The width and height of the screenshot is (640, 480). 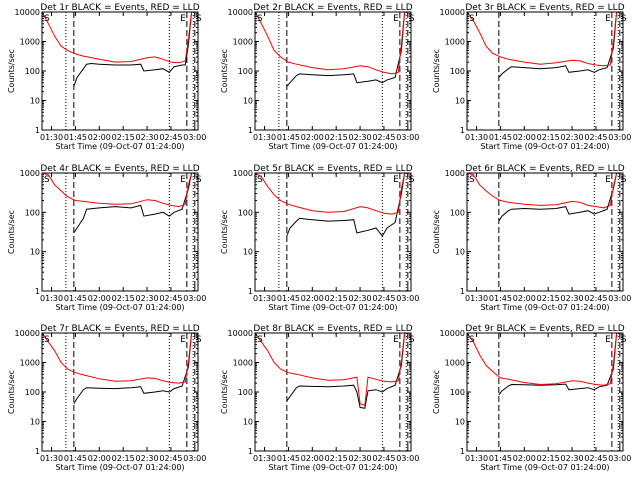 I want to click on chart-title: Det 6r BLACK = Events, RED = LLD, so click(x=544, y=169).